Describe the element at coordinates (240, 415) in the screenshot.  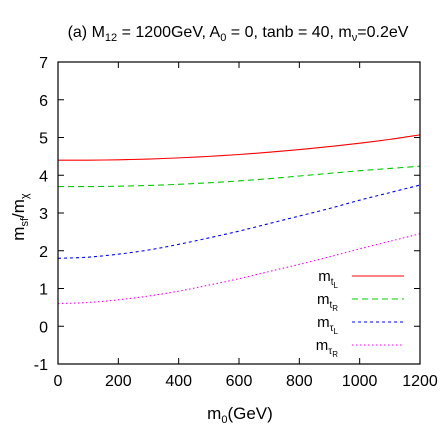
I see `x-axis-label: m0(GeV)` at that location.